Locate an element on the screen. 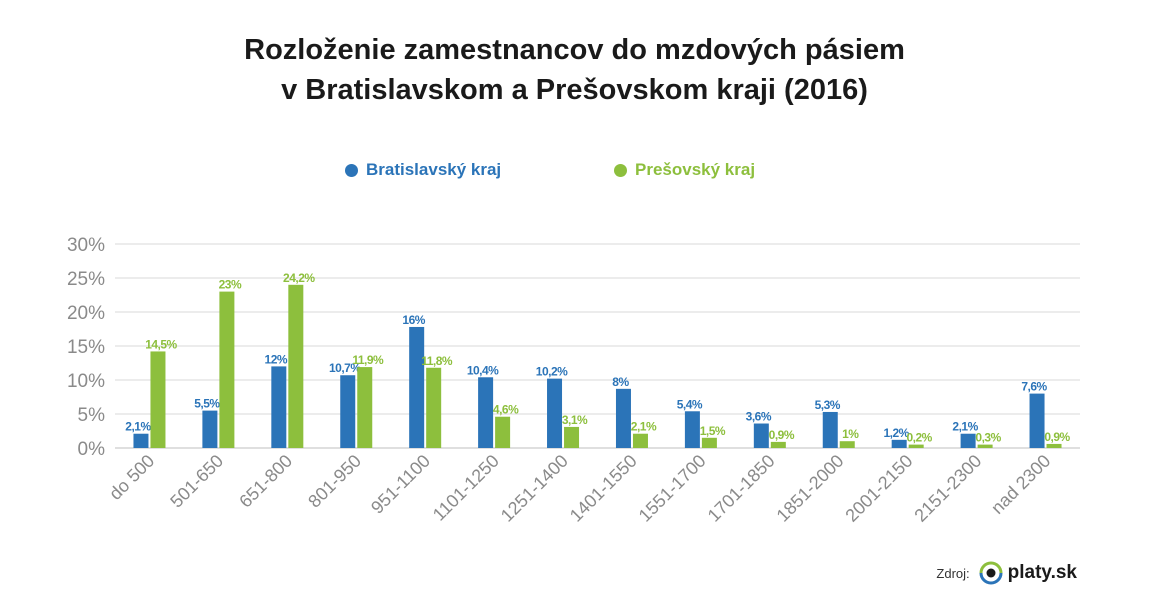 This screenshot has width=1149, height=603. y-tick-label: 10% is located at coordinates (86, 381).